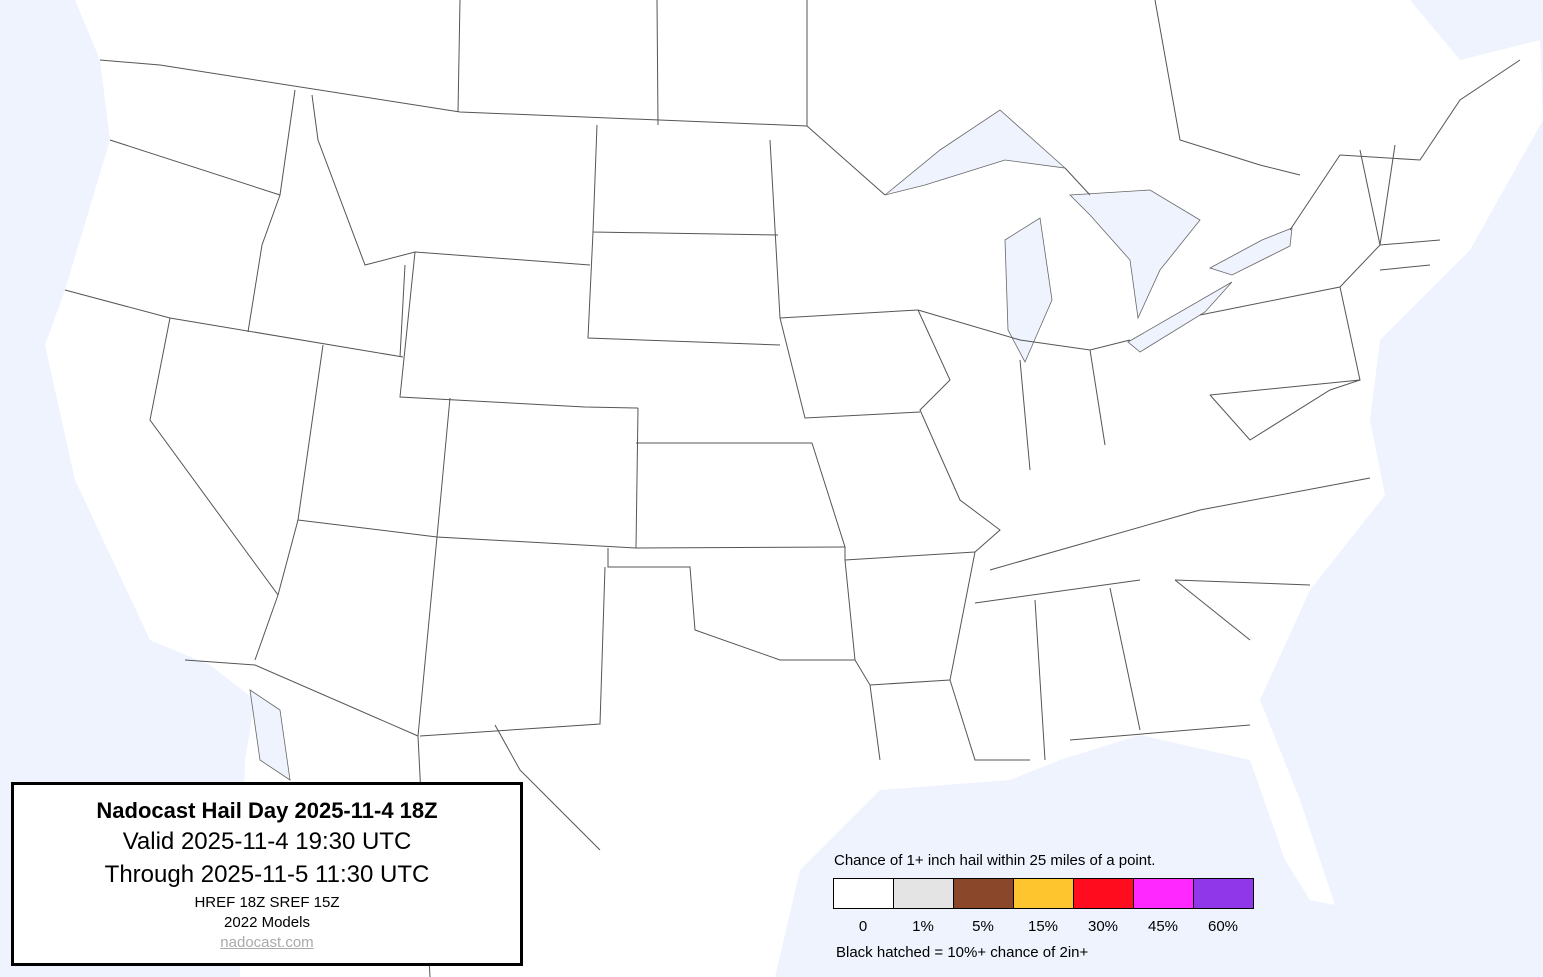 Image resolution: width=1543 pixels, height=977 pixels. I want to click on forecast-title: Nadocast Hail Day 2025-11-4 18Z, so click(267, 810).